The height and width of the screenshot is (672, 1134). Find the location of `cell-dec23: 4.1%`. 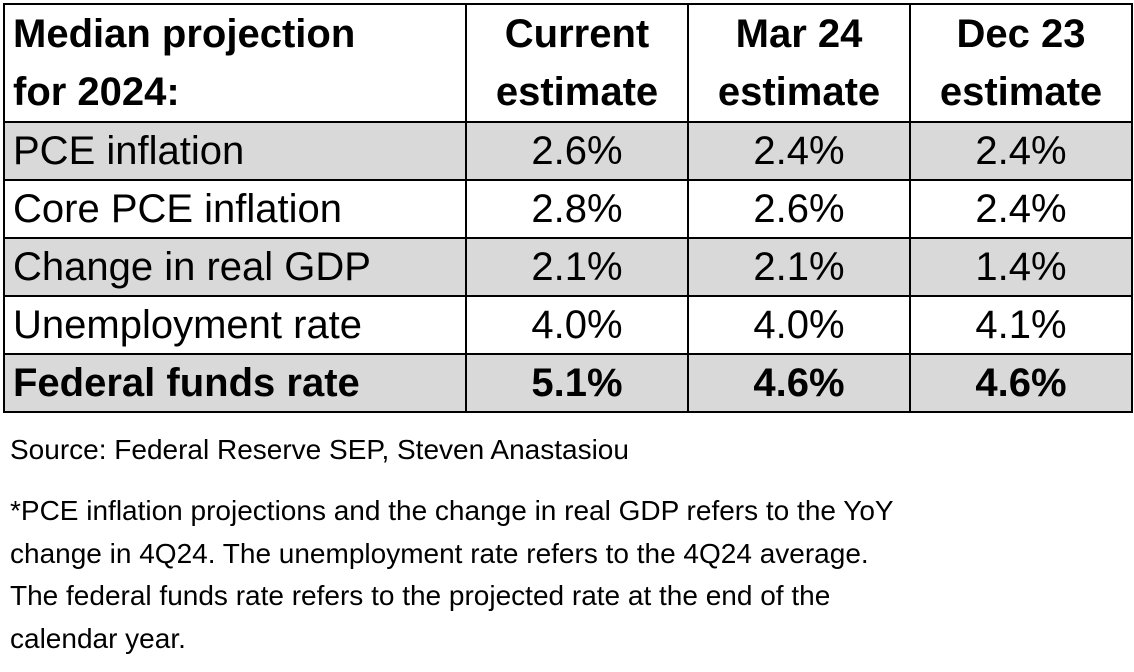

cell-dec23: 4.1% is located at coordinates (1021, 325).